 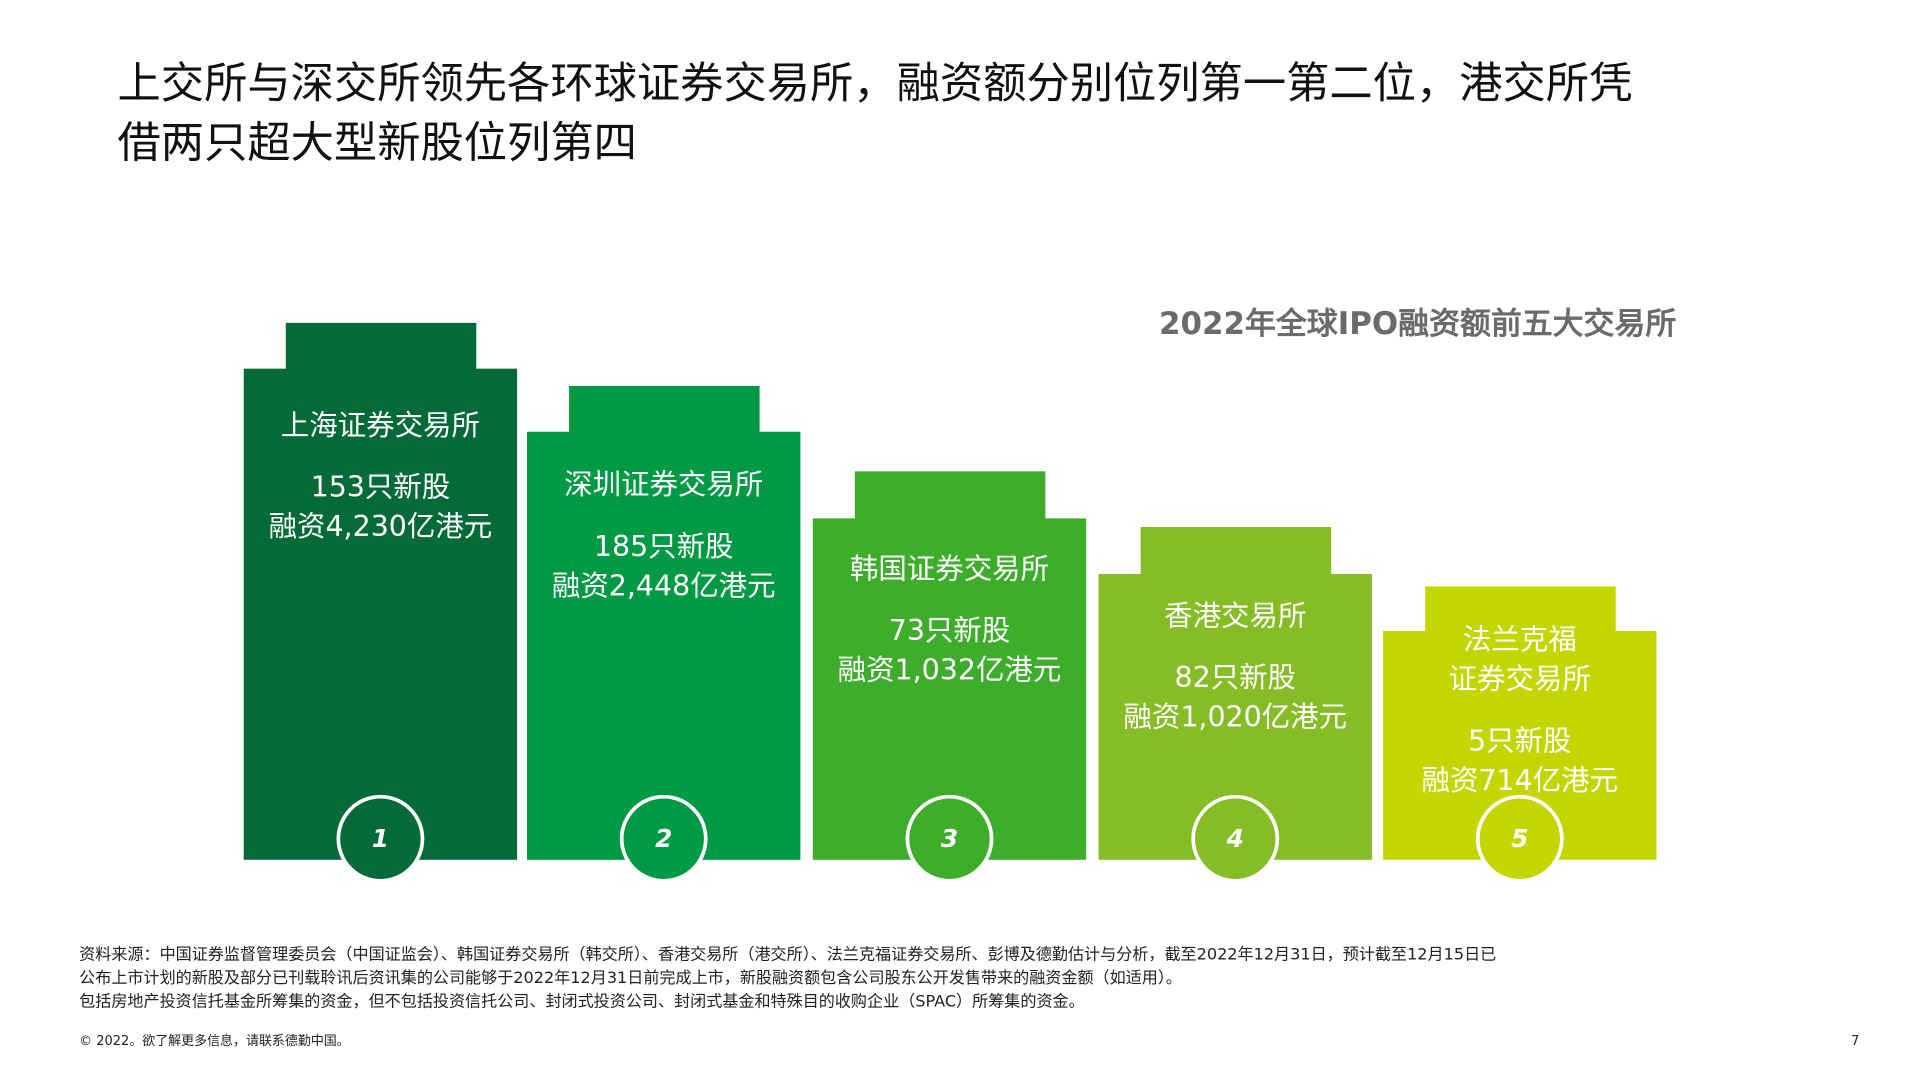 I want to click on rank-number: 4, so click(x=1235, y=838).